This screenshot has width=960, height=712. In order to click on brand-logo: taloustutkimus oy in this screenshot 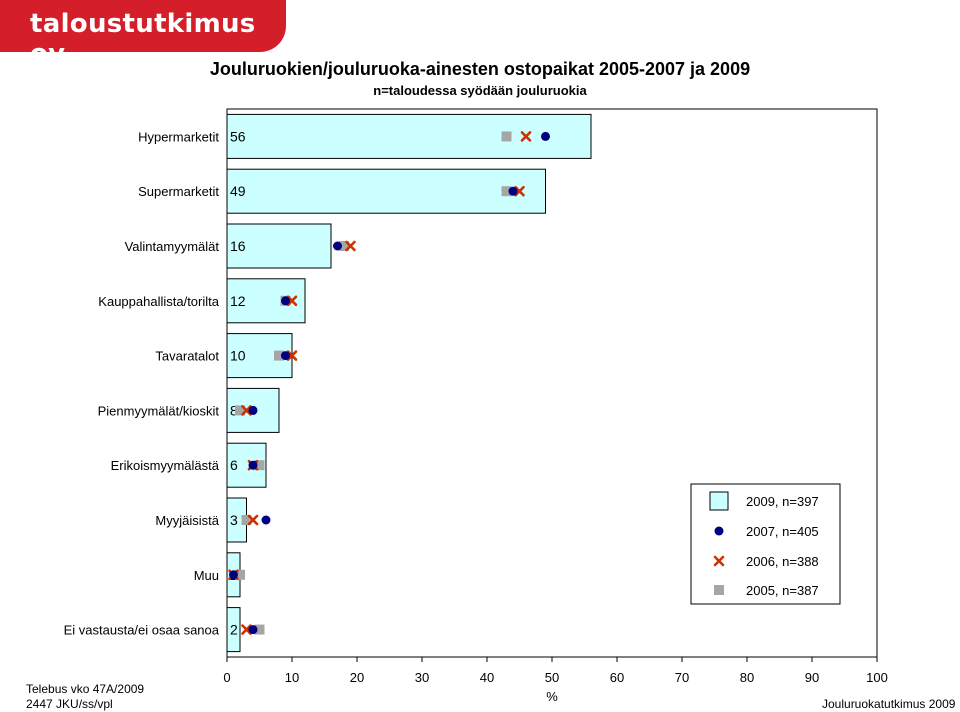, I will do `click(143, 34)`.